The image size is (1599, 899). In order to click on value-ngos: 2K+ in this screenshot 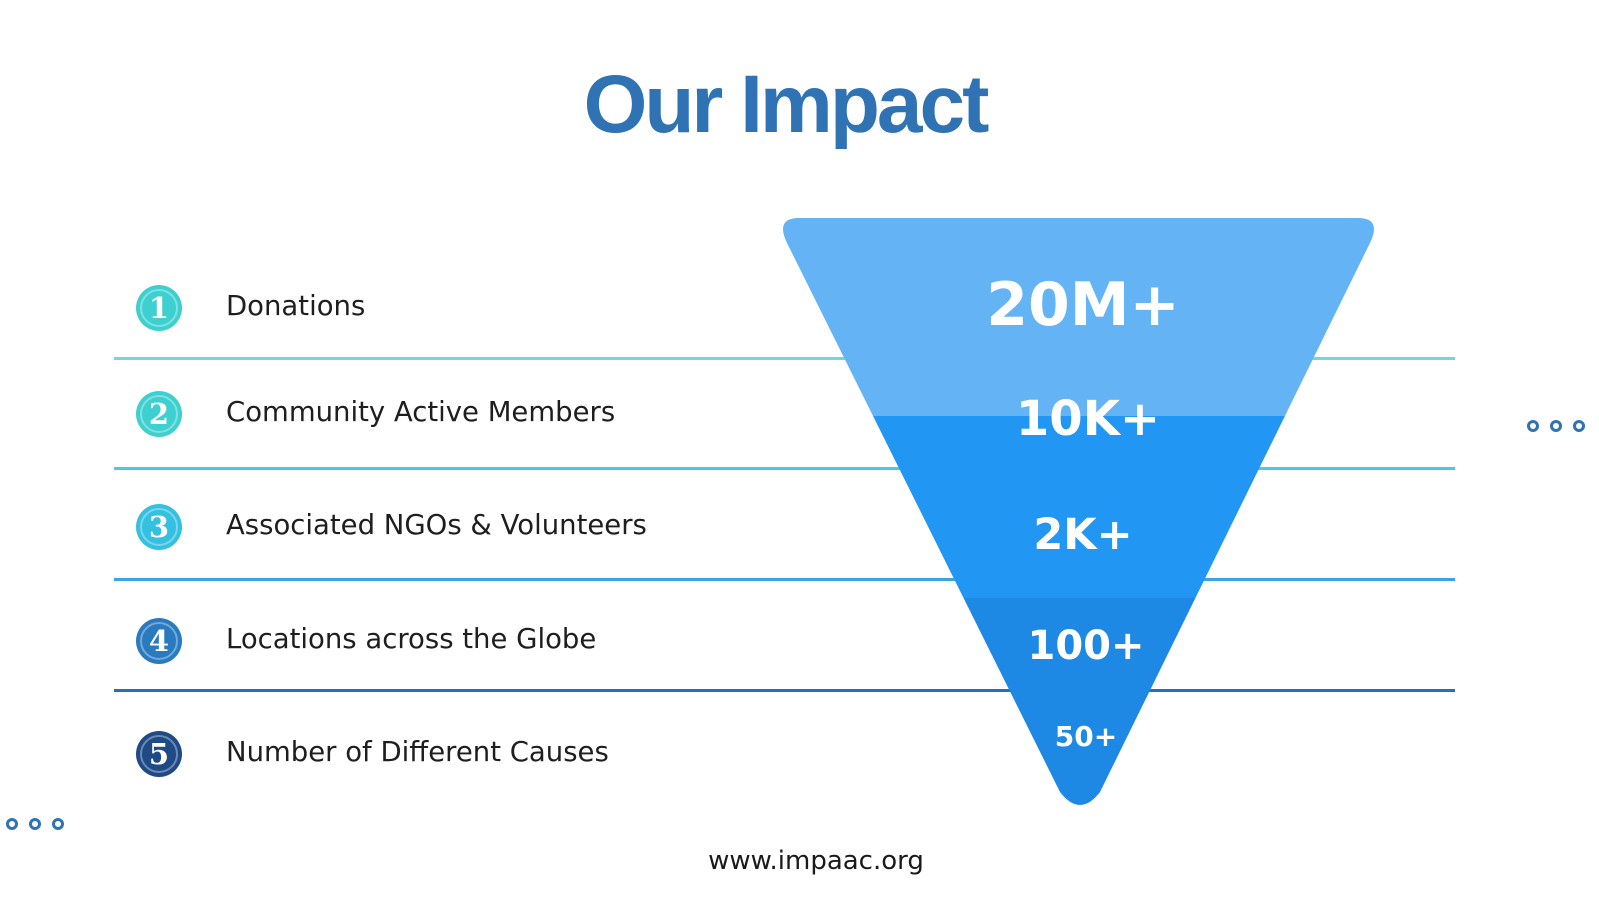, I will do `click(1082, 535)`.